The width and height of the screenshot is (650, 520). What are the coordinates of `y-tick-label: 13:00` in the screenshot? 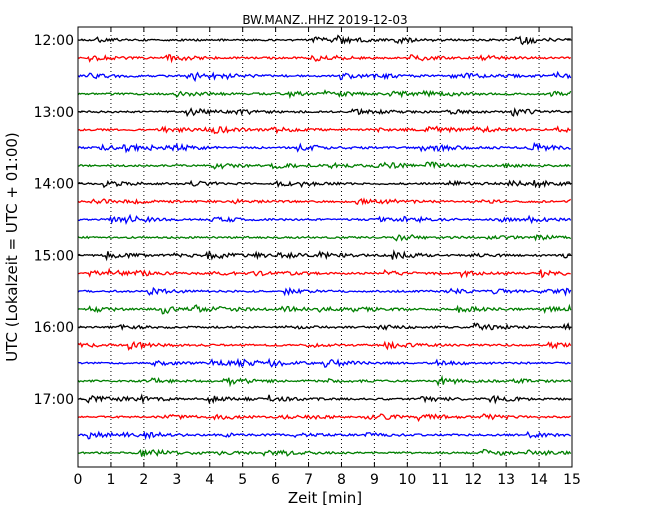 It's located at (54, 113).